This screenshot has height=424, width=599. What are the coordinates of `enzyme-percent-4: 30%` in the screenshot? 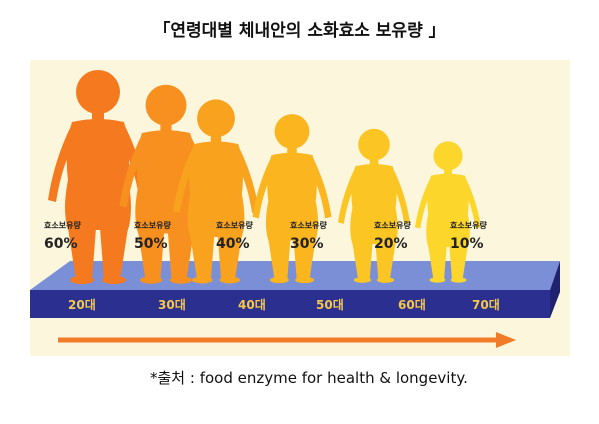 It's located at (307, 244).